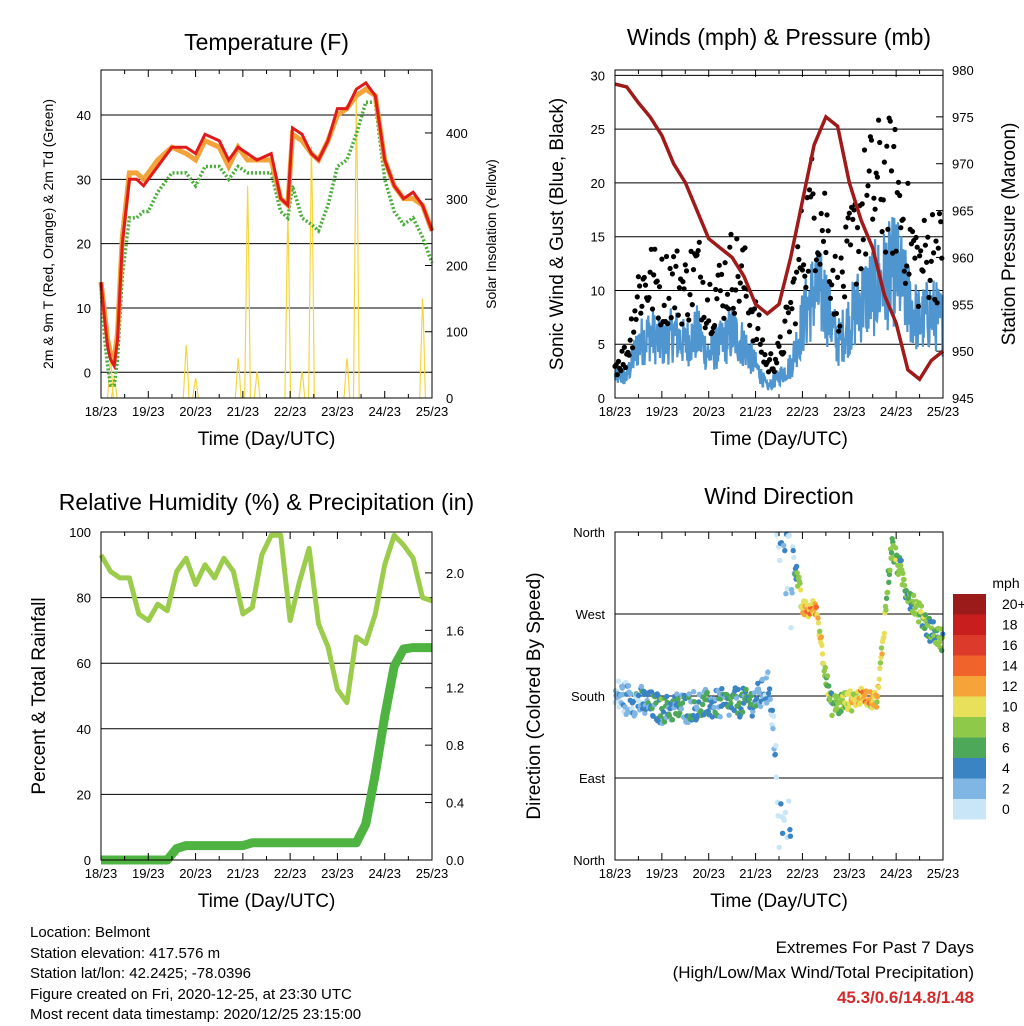 The height and width of the screenshot is (1026, 1024). Describe the element at coordinates (457, 332) in the screenshot. I see `solar-ytick-label: 100` at that location.